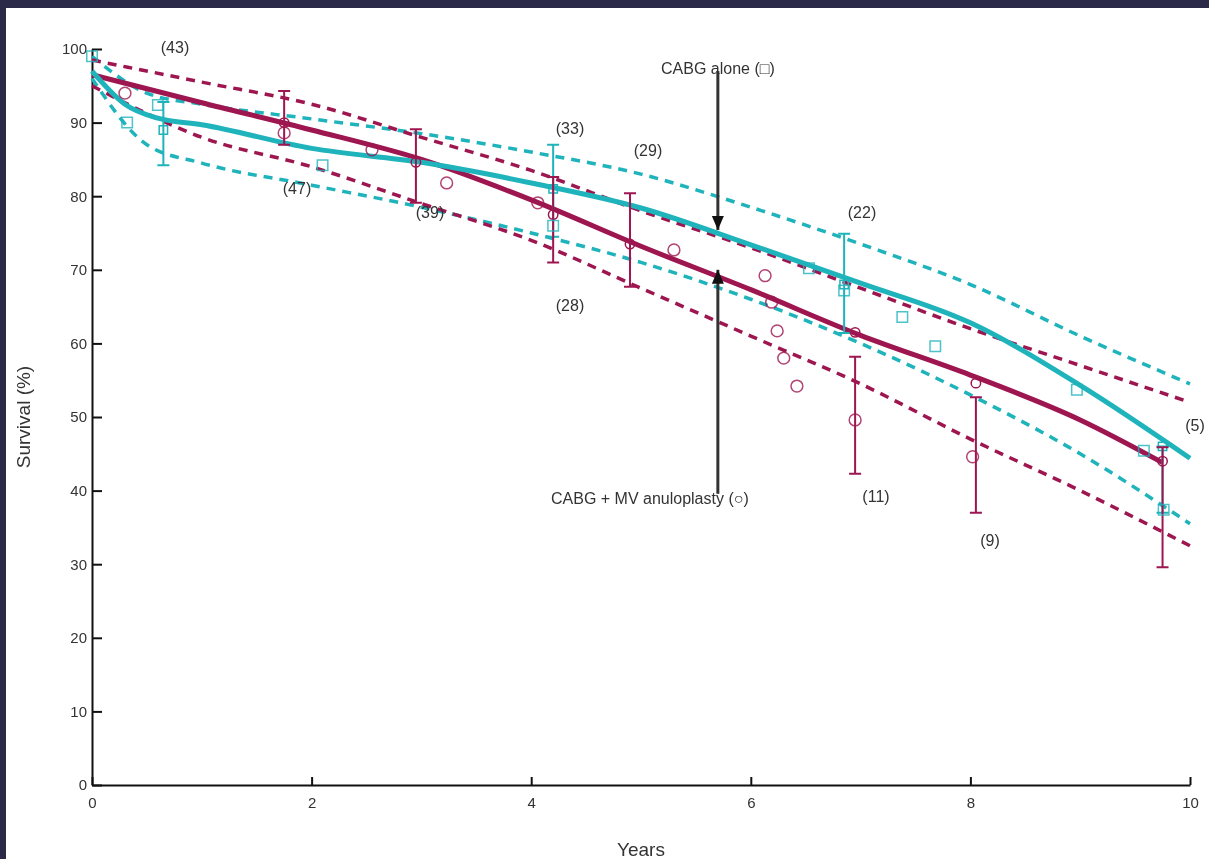 This screenshot has height=859, width=1209. What do you see at coordinates (78, 343) in the screenshot?
I see `y-tick-label: 60` at bounding box center [78, 343].